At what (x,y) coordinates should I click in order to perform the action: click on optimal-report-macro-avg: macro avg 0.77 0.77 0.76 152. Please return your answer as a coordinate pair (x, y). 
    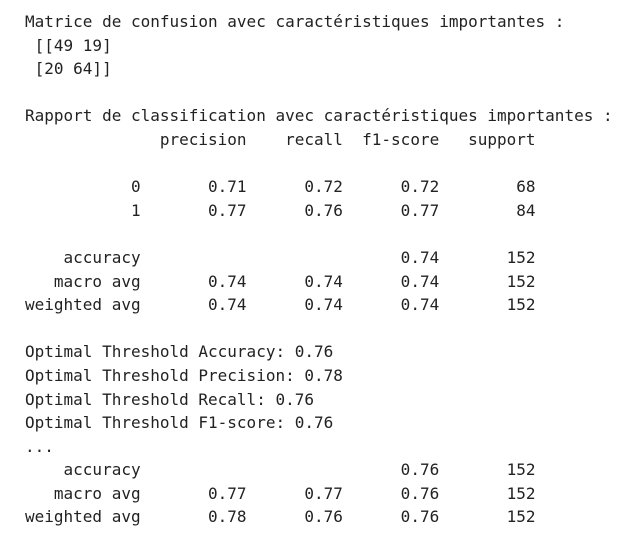
    Looking at the image, I should click on (280, 493).